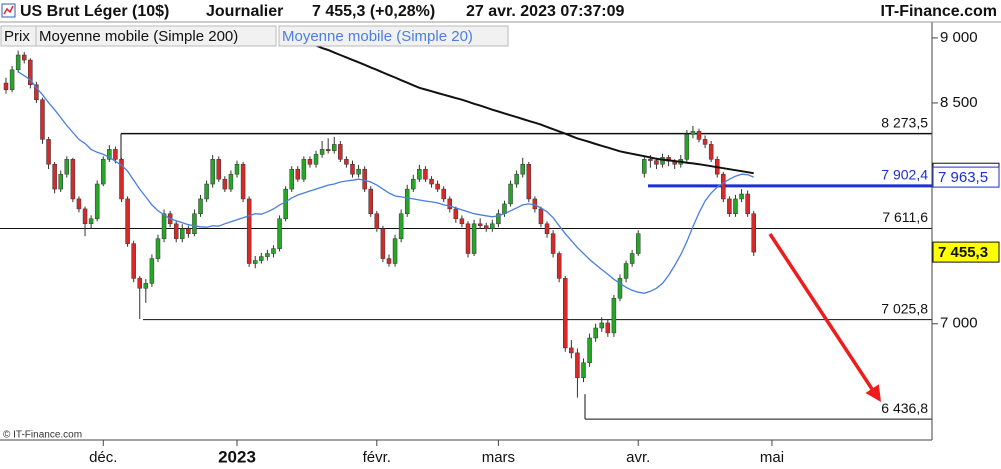  I want to click on arrow, so click(821, 311).